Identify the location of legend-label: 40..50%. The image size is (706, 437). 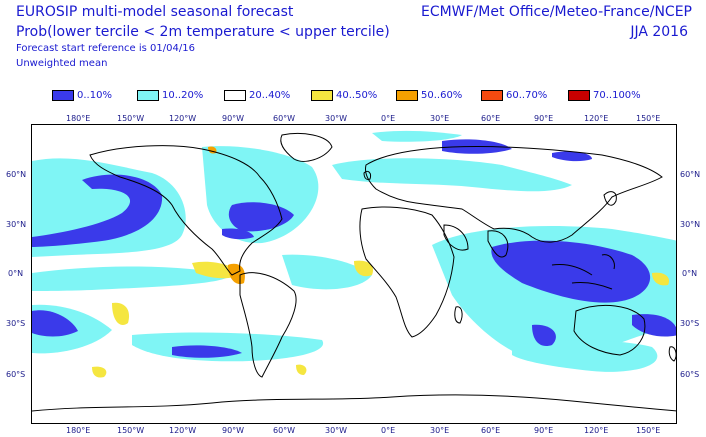
(357, 95).